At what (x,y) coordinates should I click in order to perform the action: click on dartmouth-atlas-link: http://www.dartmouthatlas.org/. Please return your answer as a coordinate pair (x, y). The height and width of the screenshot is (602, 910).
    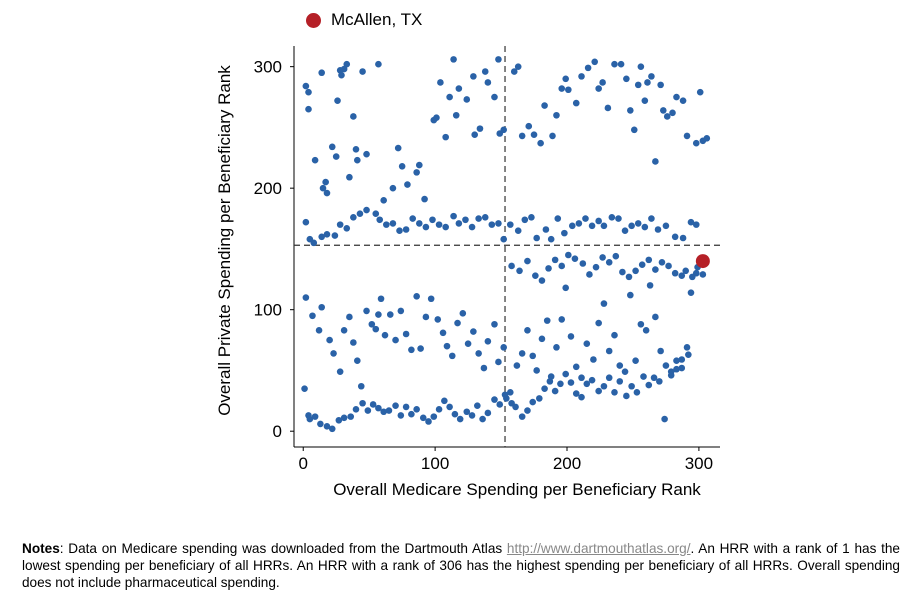
    Looking at the image, I should click on (598, 548).